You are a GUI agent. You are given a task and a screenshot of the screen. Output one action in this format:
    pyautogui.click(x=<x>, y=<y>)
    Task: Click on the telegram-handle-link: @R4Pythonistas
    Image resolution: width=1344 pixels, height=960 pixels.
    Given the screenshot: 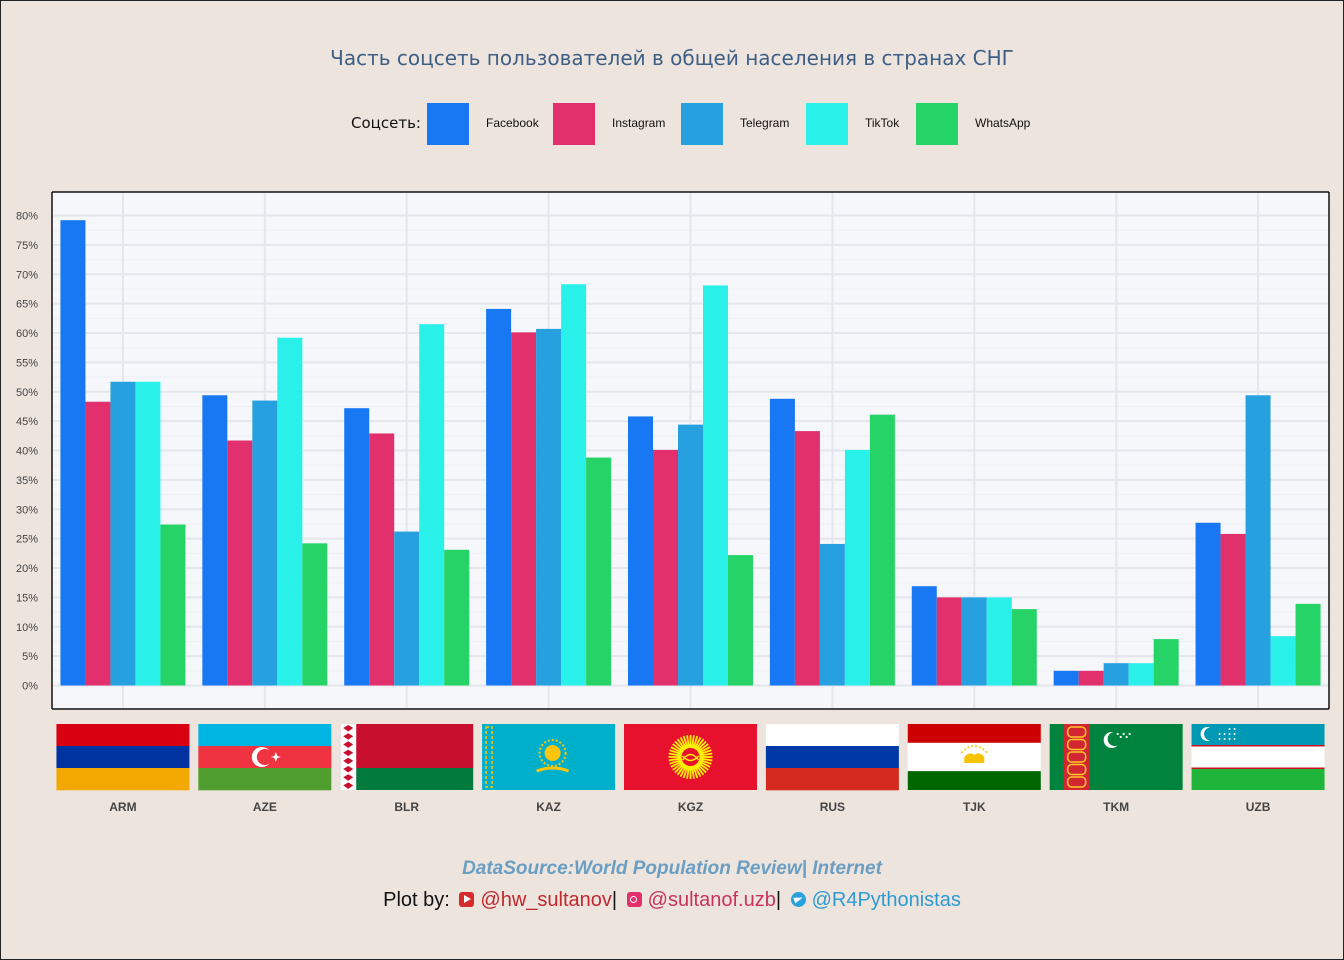 What is the action you would take?
    pyautogui.click(x=886, y=900)
    